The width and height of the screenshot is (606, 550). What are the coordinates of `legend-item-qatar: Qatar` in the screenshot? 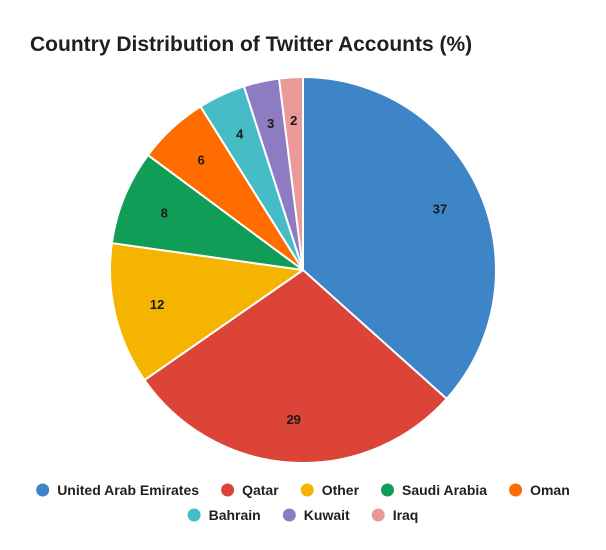 It's located at (250, 490).